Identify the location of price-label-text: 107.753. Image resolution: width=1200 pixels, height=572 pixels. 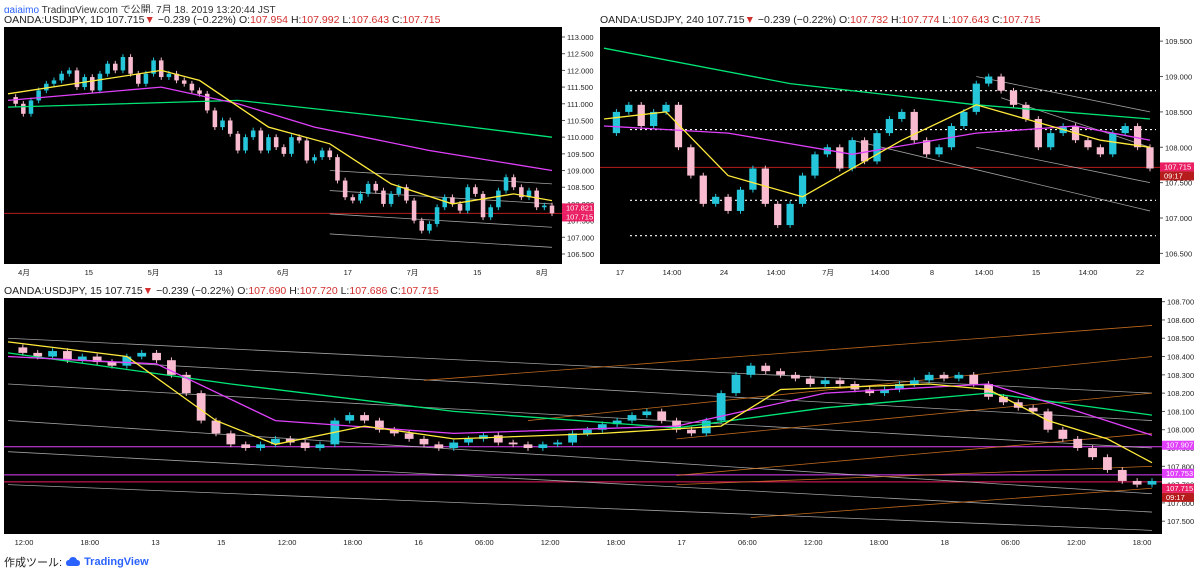
(1179, 473).